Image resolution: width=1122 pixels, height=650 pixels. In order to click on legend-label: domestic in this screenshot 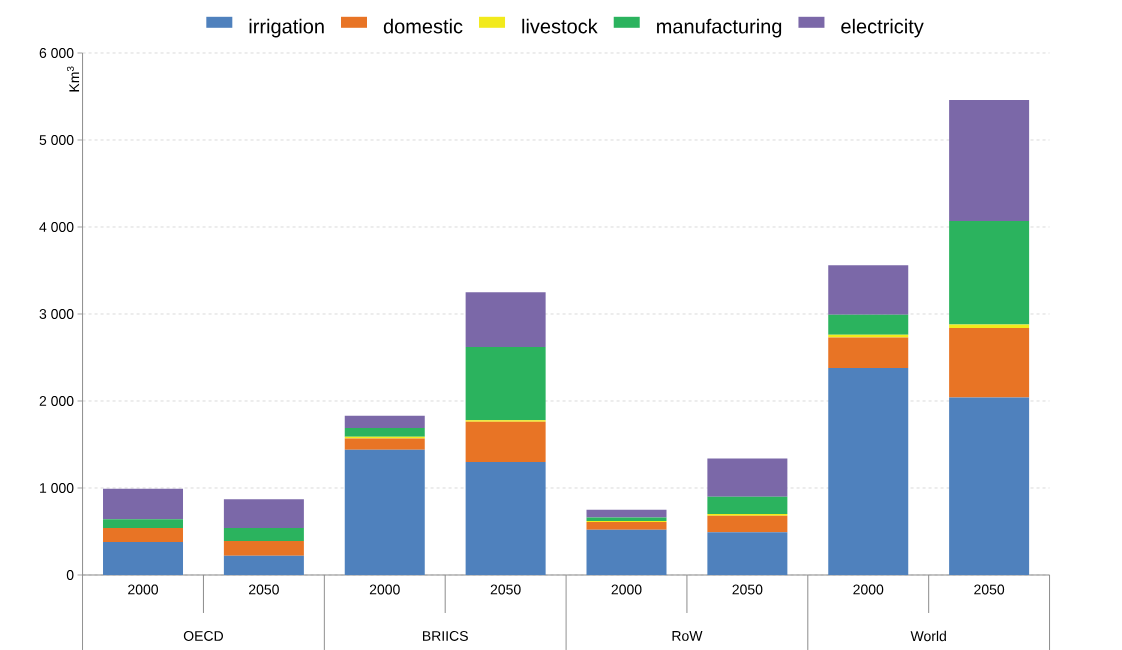, I will do `click(423, 26)`.